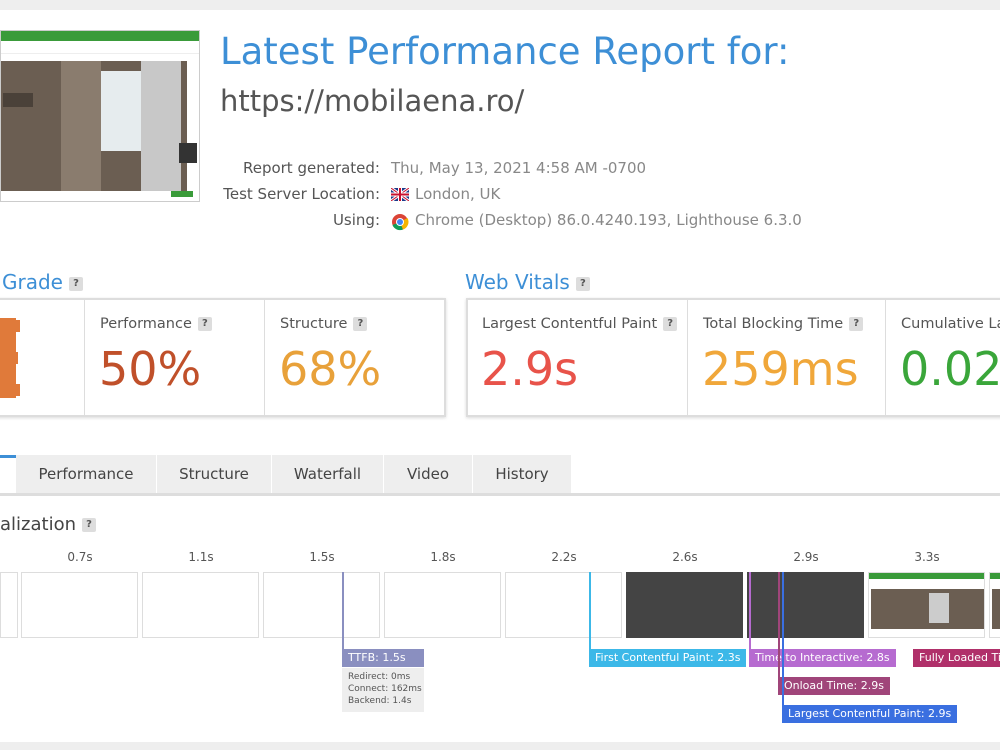 The width and height of the screenshot is (1000, 750). Describe the element at coordinates (806, 557) in the screenshot. I see `time-tick: 2.9s` at that location.